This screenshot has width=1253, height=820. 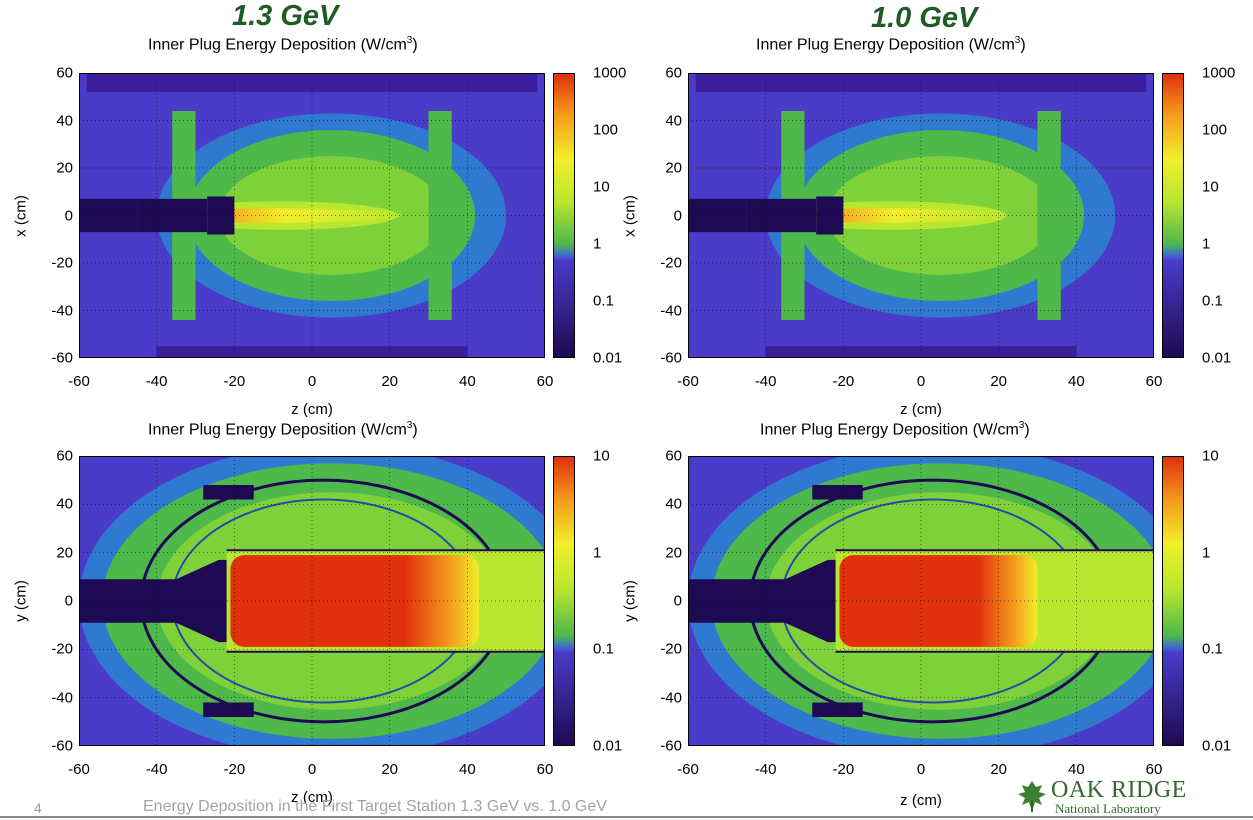 I want to click on panel-title-top-right: Inner Plug Energy Deposition (W/cm3), so click(x=891, y=44).